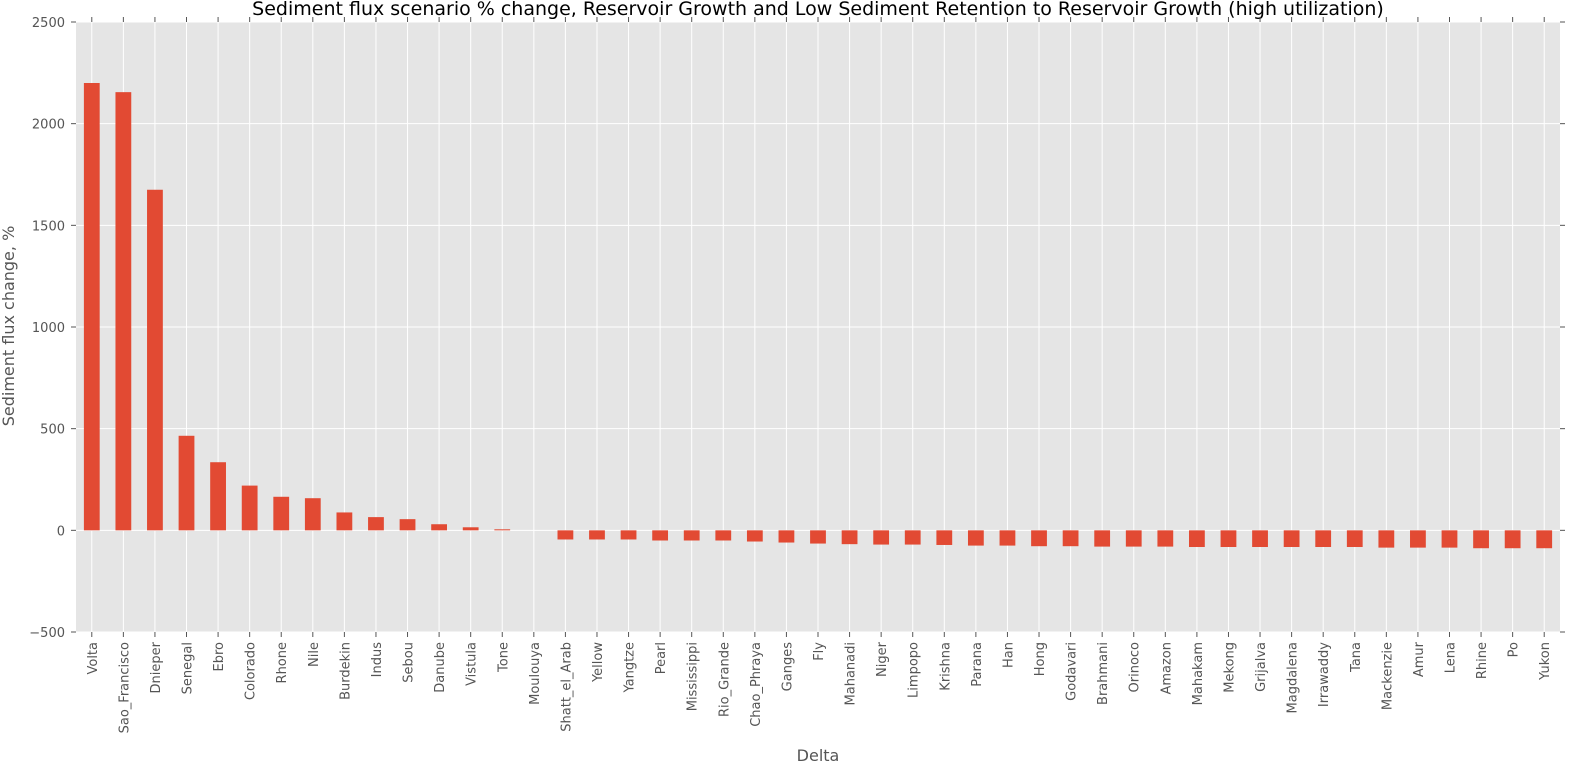 The height and width of the screenshot is (767, 1580). What do you see at coordinates (819, 651) in the screenshot?
I see `x-tick-label: Fly` at bounding box center [819, 651].